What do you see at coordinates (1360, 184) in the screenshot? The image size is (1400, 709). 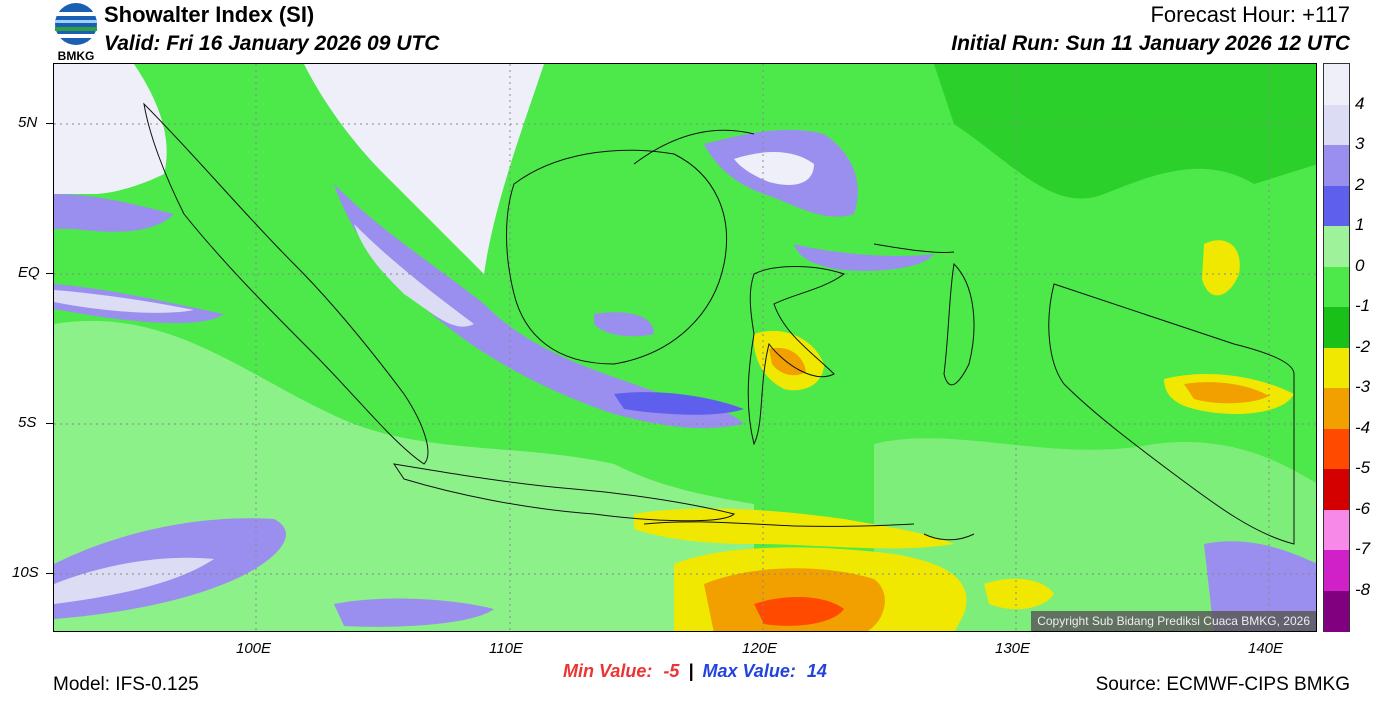 I see `colorbar-label: 2` at bounding box center [1360, 184].